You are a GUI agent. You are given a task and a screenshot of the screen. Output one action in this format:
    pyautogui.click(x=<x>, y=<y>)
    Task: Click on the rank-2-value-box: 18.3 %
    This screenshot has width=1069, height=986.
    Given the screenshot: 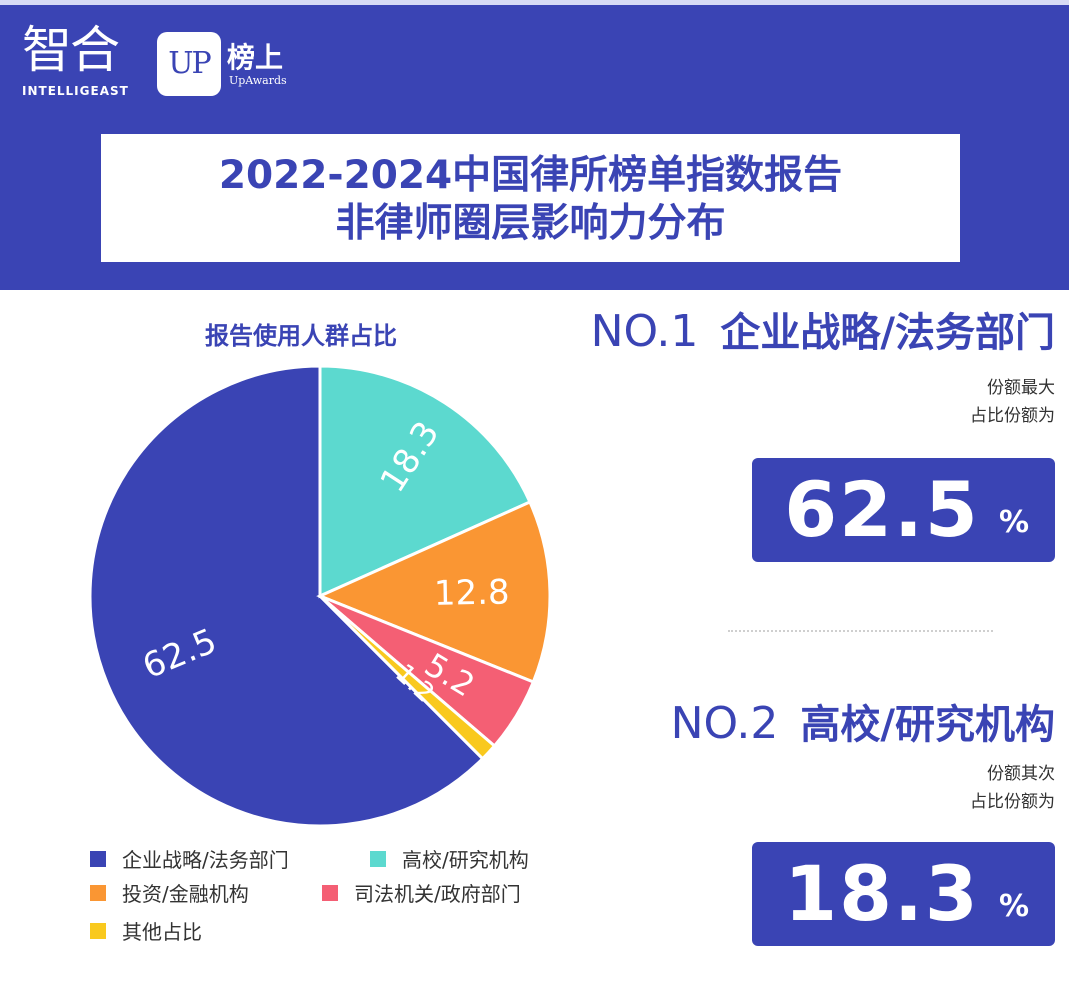 What is the action you would take?
    pyautogui.click(x=903, y=894)
    